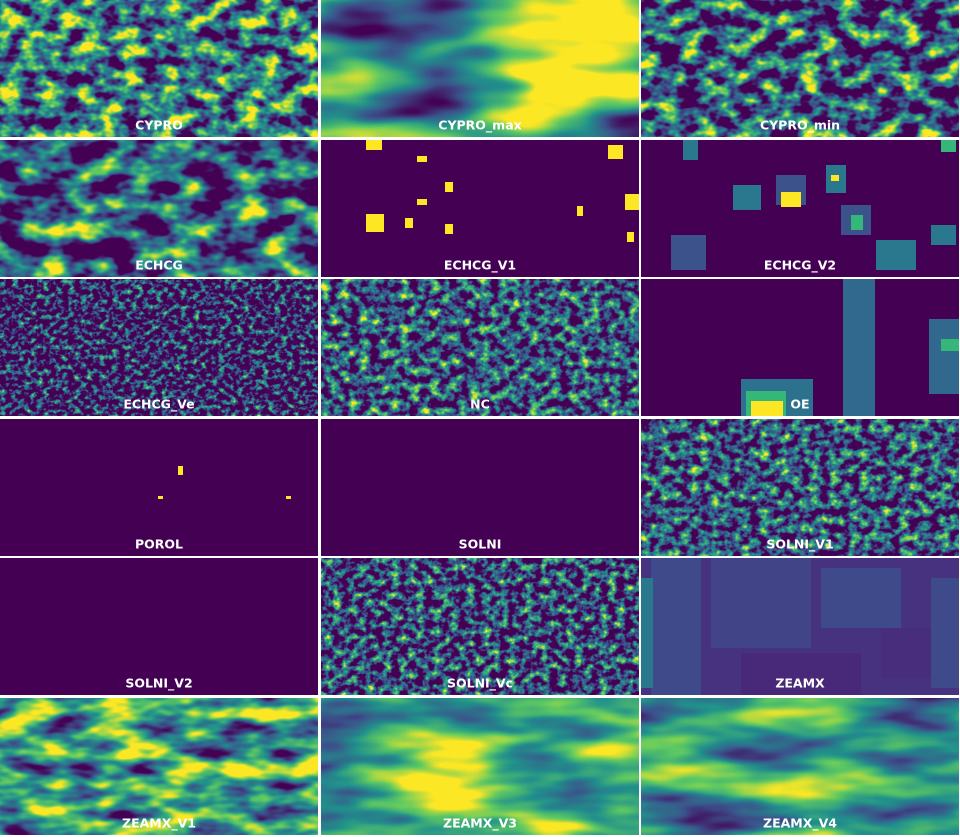 The height and width of the screenshot is (837, 960). I want to click on panel-label: ECHCG_V1, so click(480, 266).